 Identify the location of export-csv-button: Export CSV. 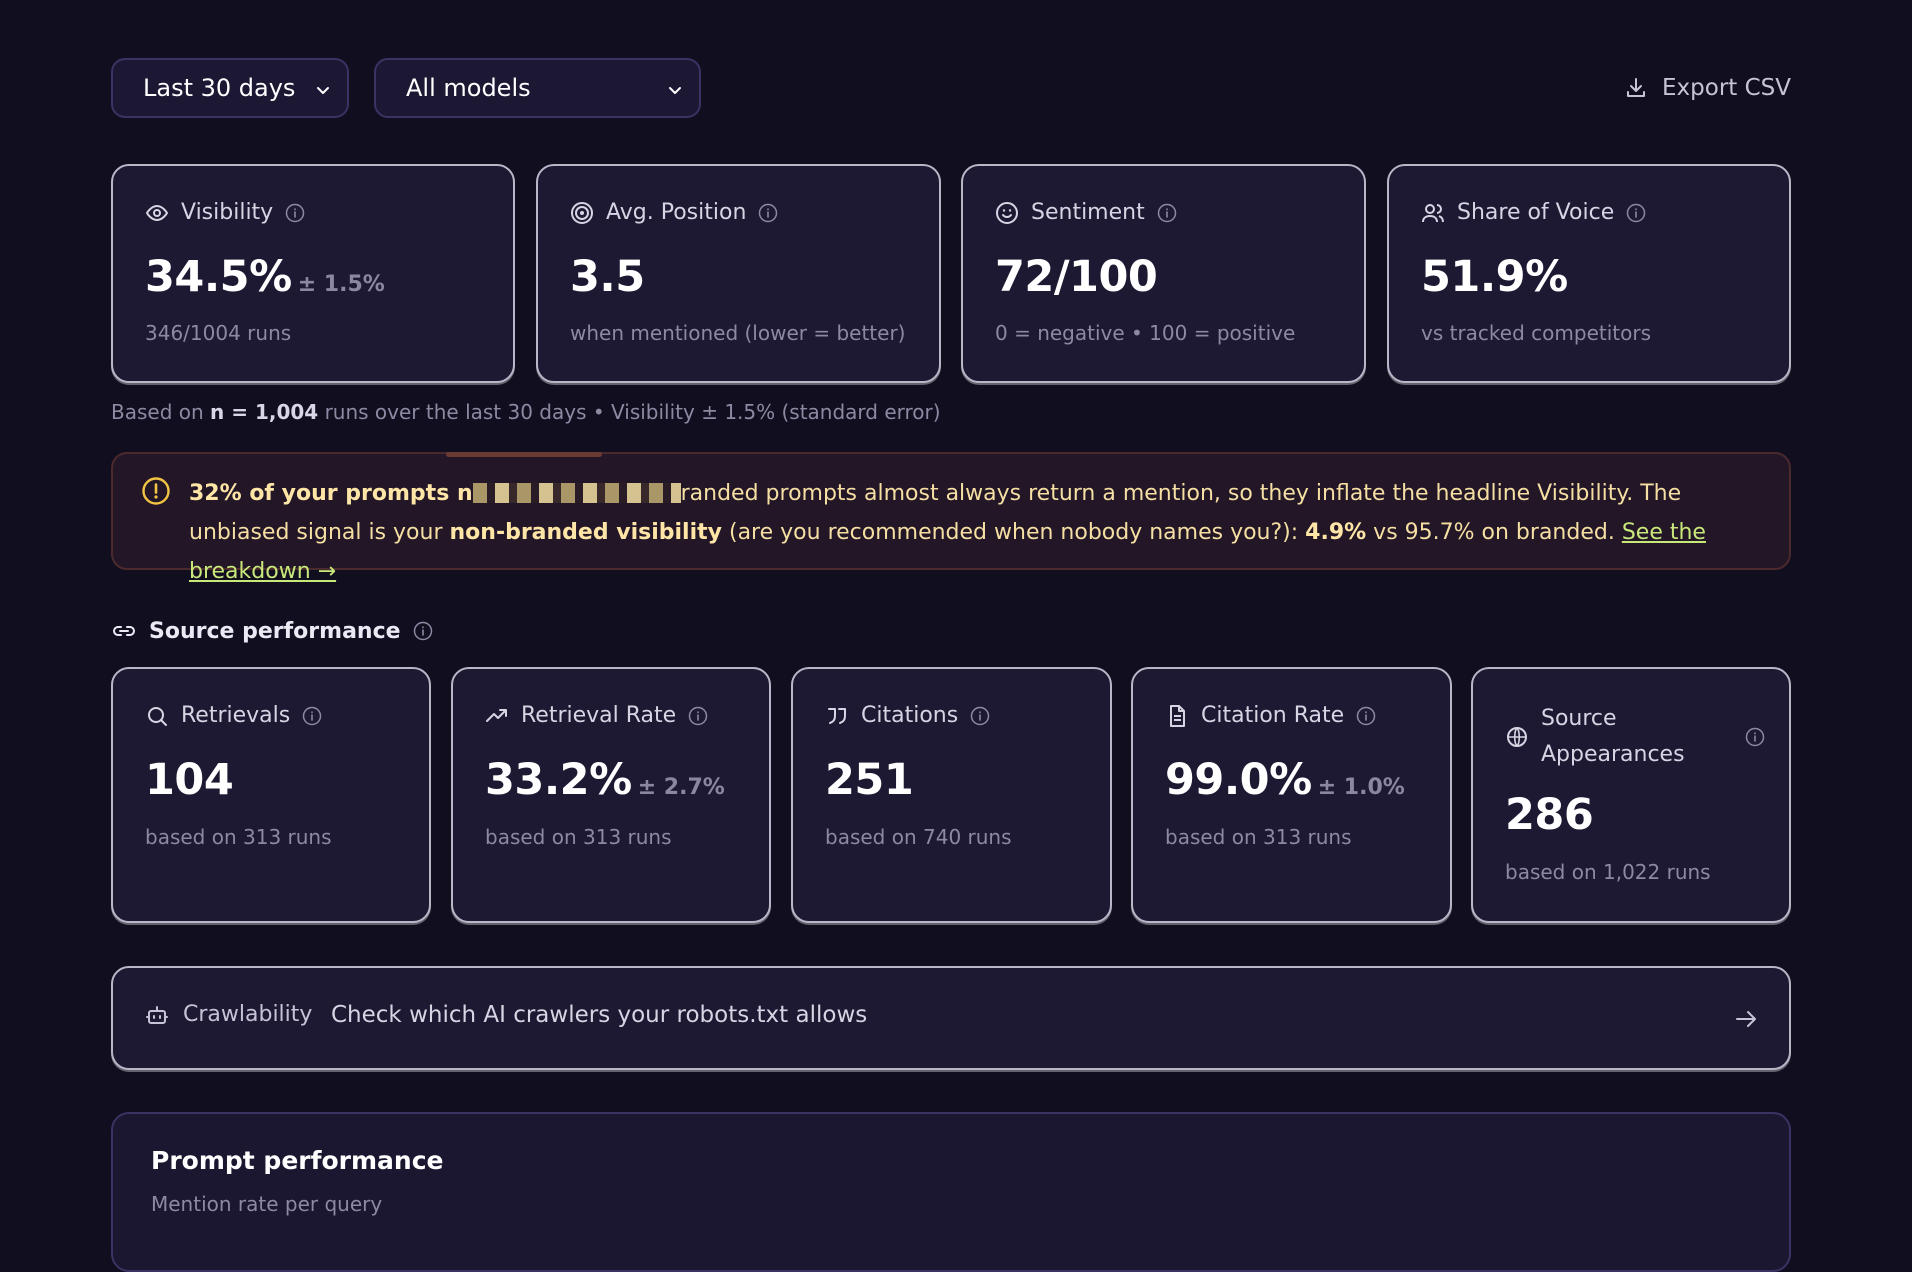
(1707, 88).